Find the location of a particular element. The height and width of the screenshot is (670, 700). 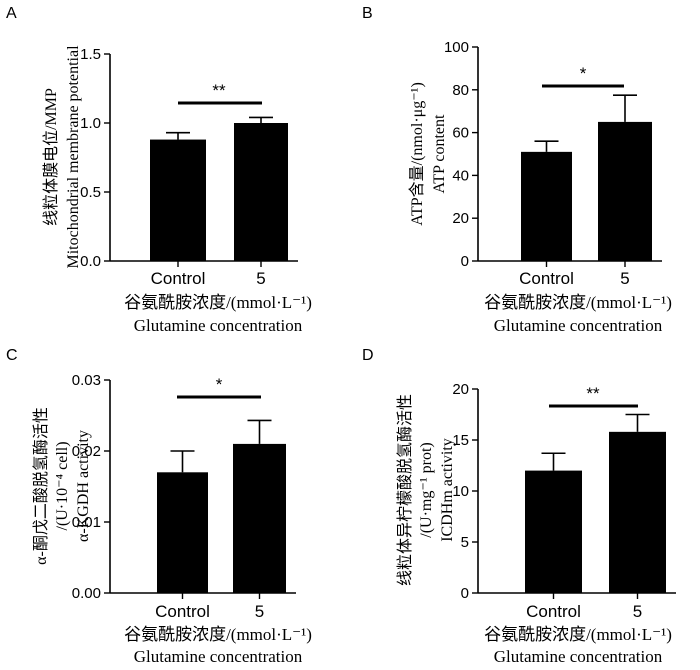

y-tick-label: 0.0 is located at coordinates (90, 261).